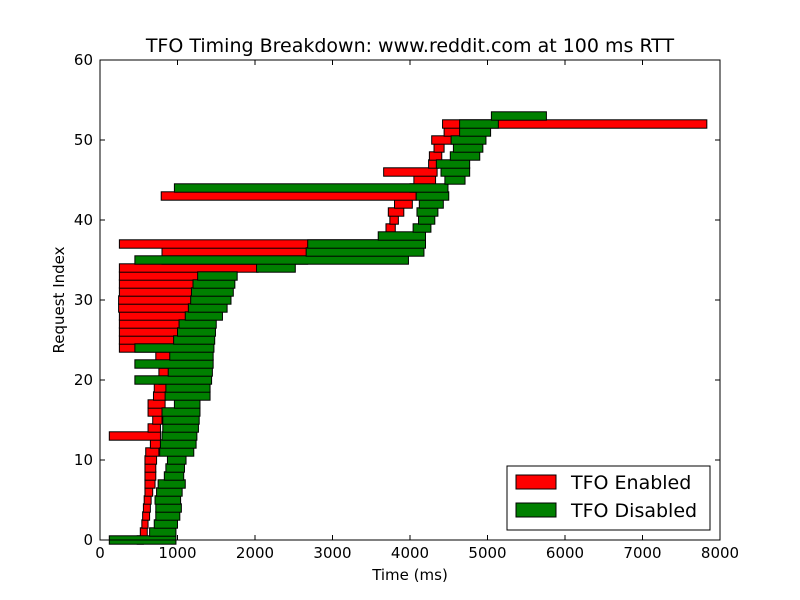  What do you see at coordinates (410, 553) in the screenshot?
I see `x-tick-label-4000: 4000` at bounding box center [410, 553].